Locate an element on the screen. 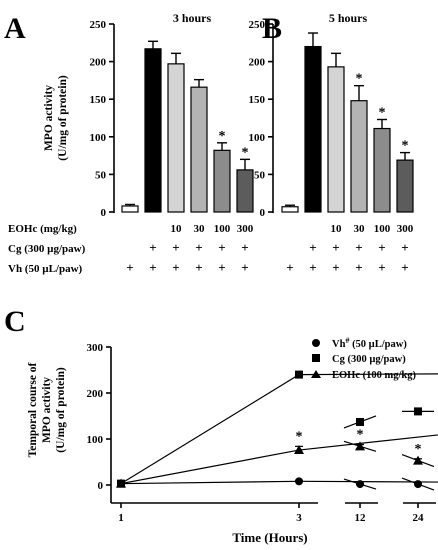  panel-c-ytick-label: 300 is located at coordinates (95, 348).